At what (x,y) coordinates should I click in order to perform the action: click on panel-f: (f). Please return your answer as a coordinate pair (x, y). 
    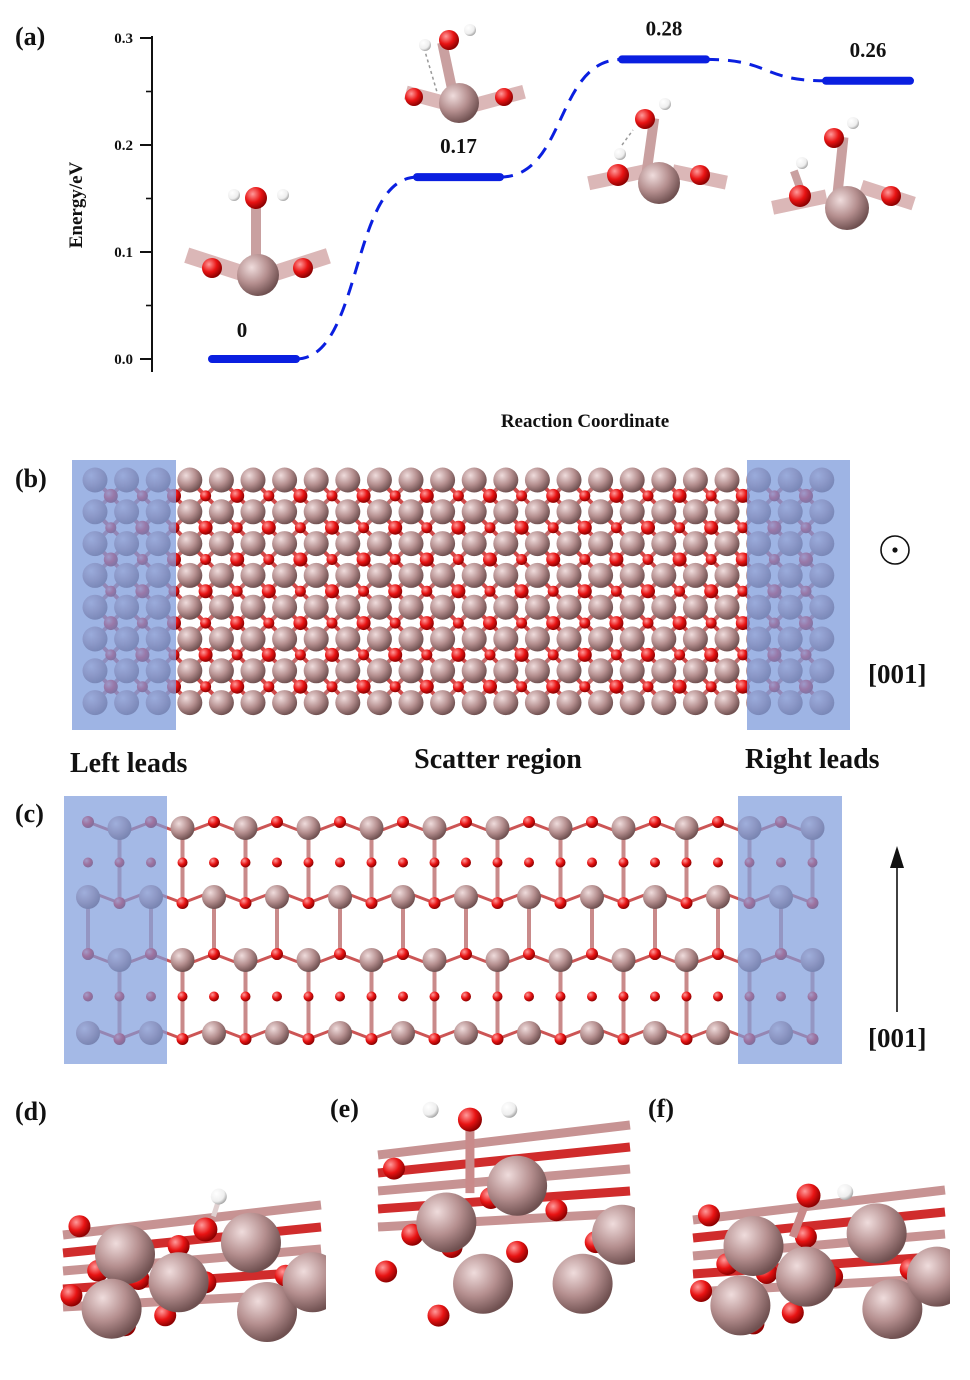
    Looking at the image, I should click on (799, 1216).